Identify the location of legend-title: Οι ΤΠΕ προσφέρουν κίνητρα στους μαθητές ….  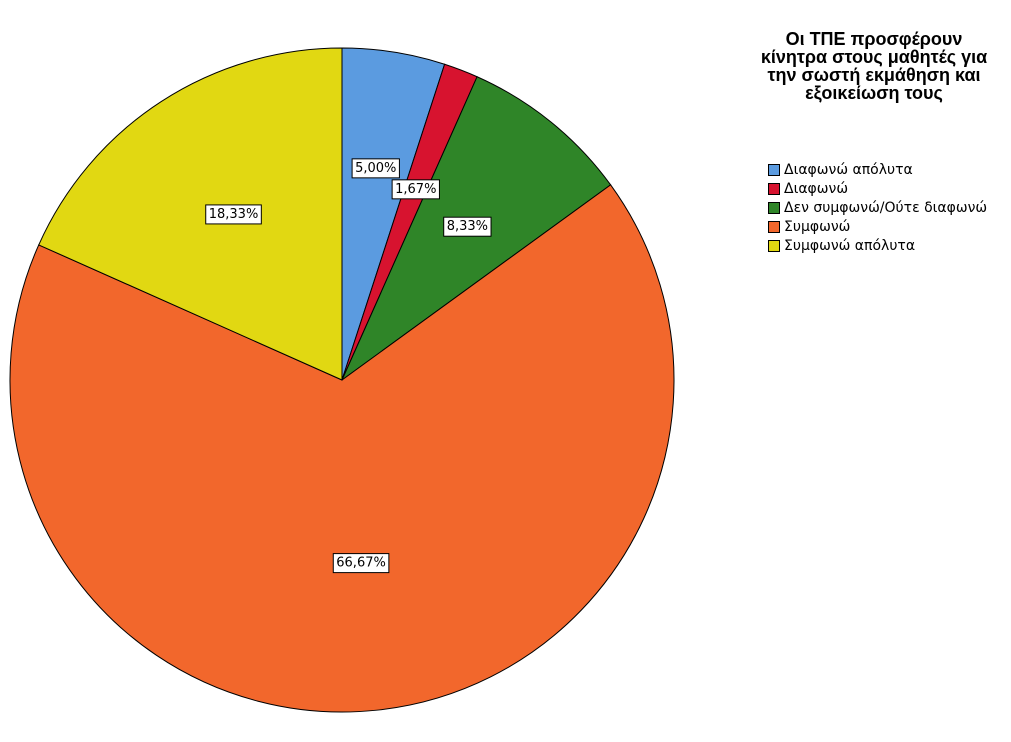
(874, 66).